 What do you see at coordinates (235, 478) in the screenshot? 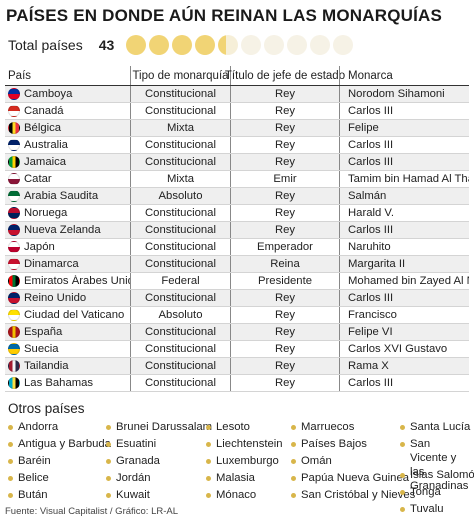
I see `country-name: Malasia` at bounding box center [235, 478].